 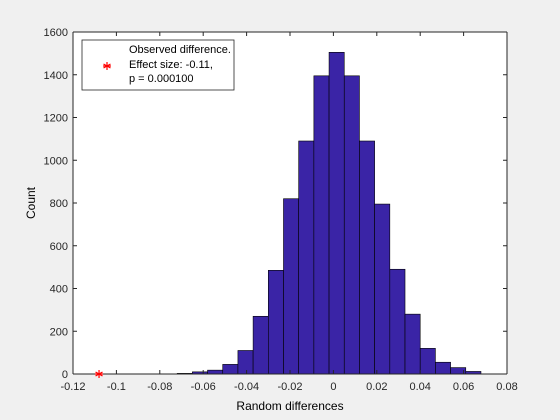 I want to click on x-tick-label: 0.04, so click(x=419, y=387).